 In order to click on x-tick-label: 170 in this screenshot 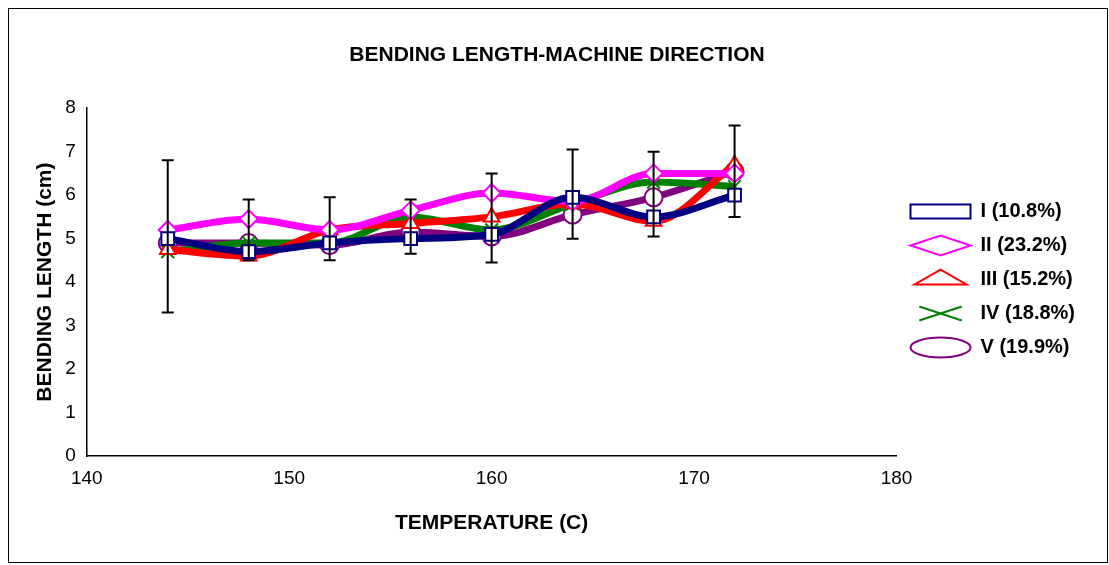, I will do `click(694, 477)`.